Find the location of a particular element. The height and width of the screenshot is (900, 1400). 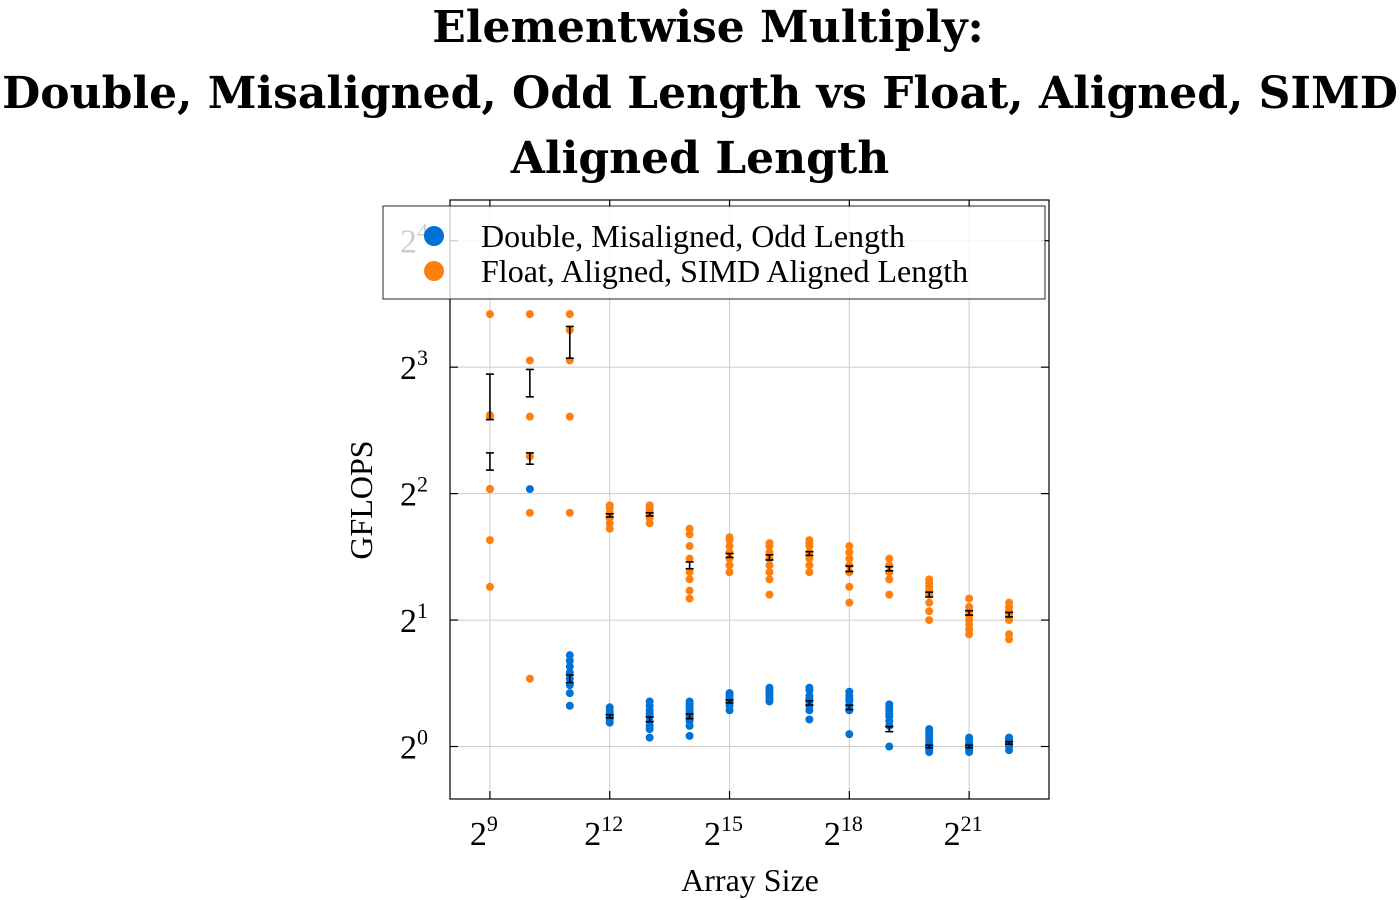

y-tick-label: 22 is located at coordinates (414, 493).